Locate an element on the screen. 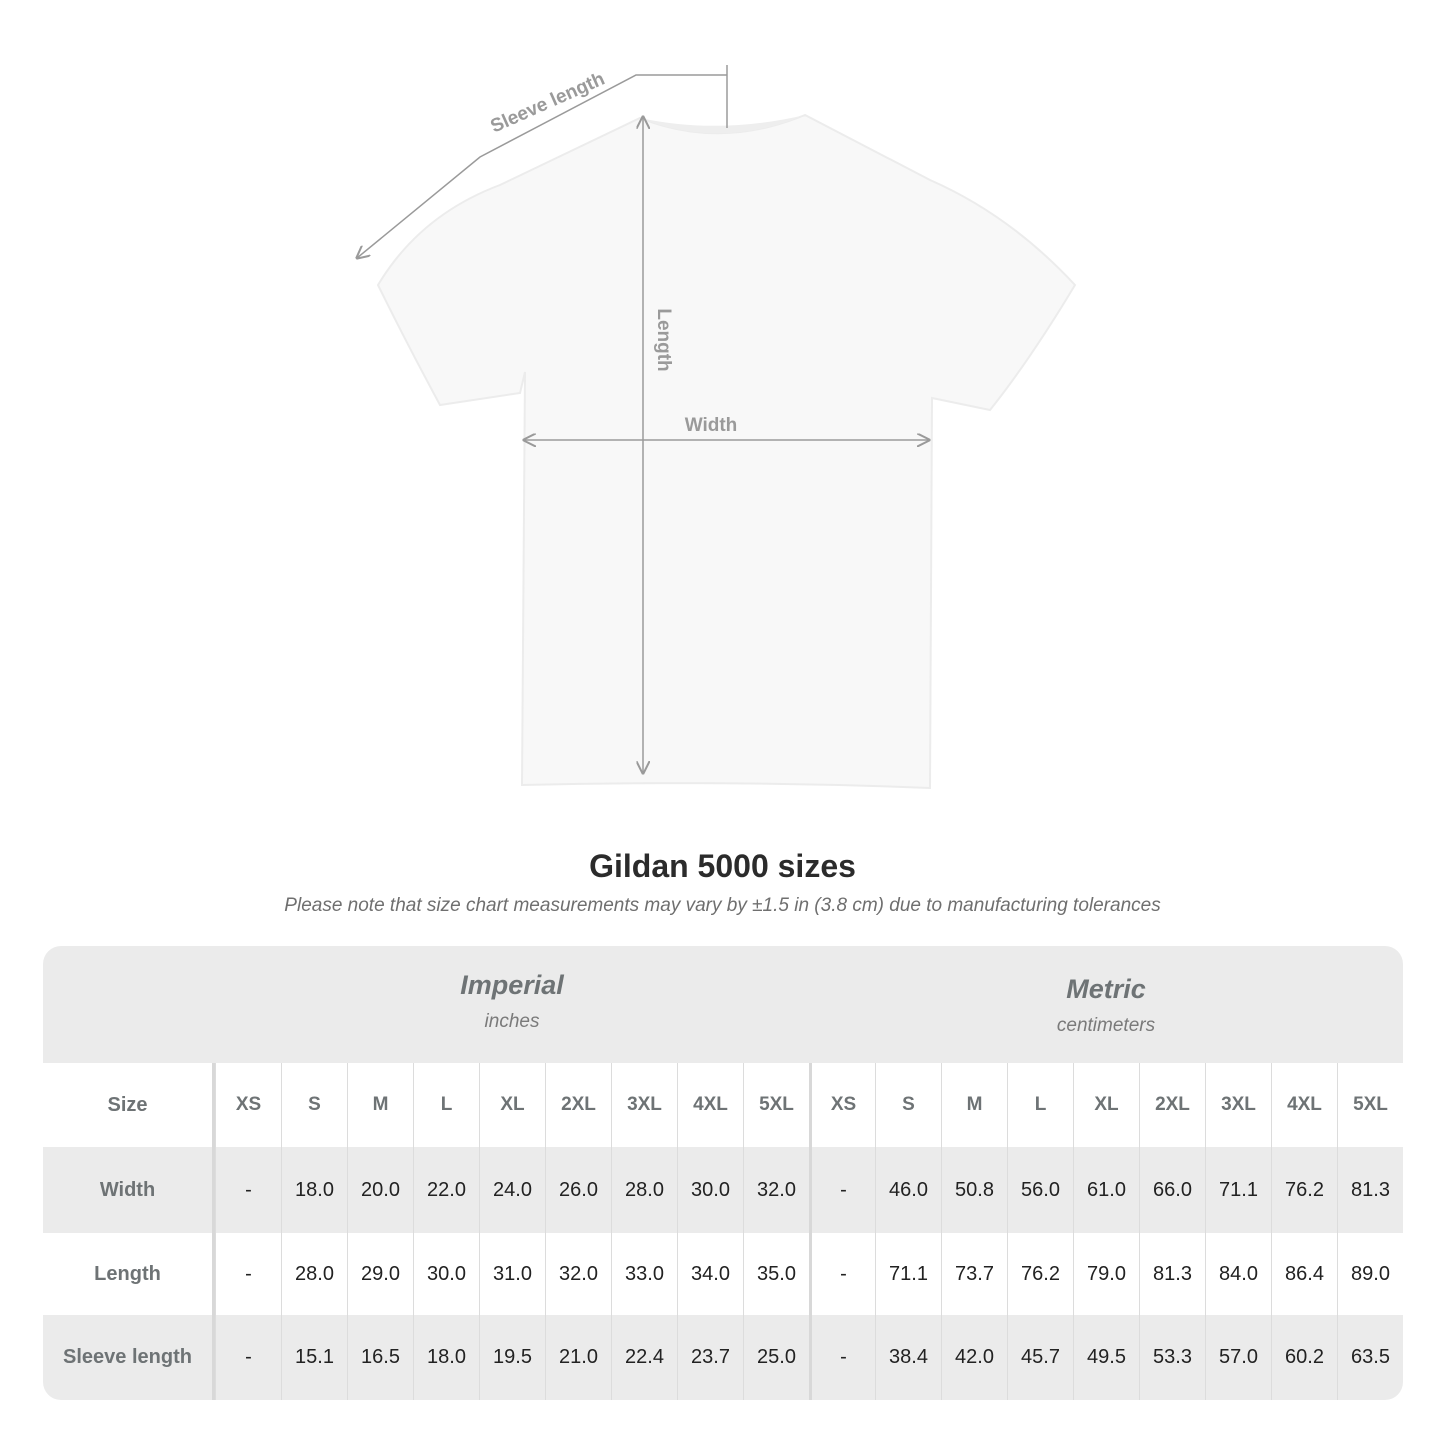 Image resolution: width=1445 pixels, height=1445 pixels. table-cell: 22.4 is located at coordinates (644, 1357).